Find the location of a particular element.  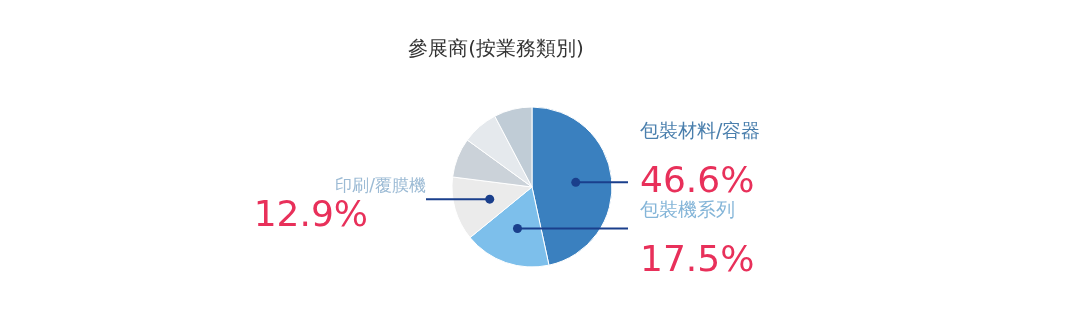

data-label: 12.9% is located at coordinates (310, 214).